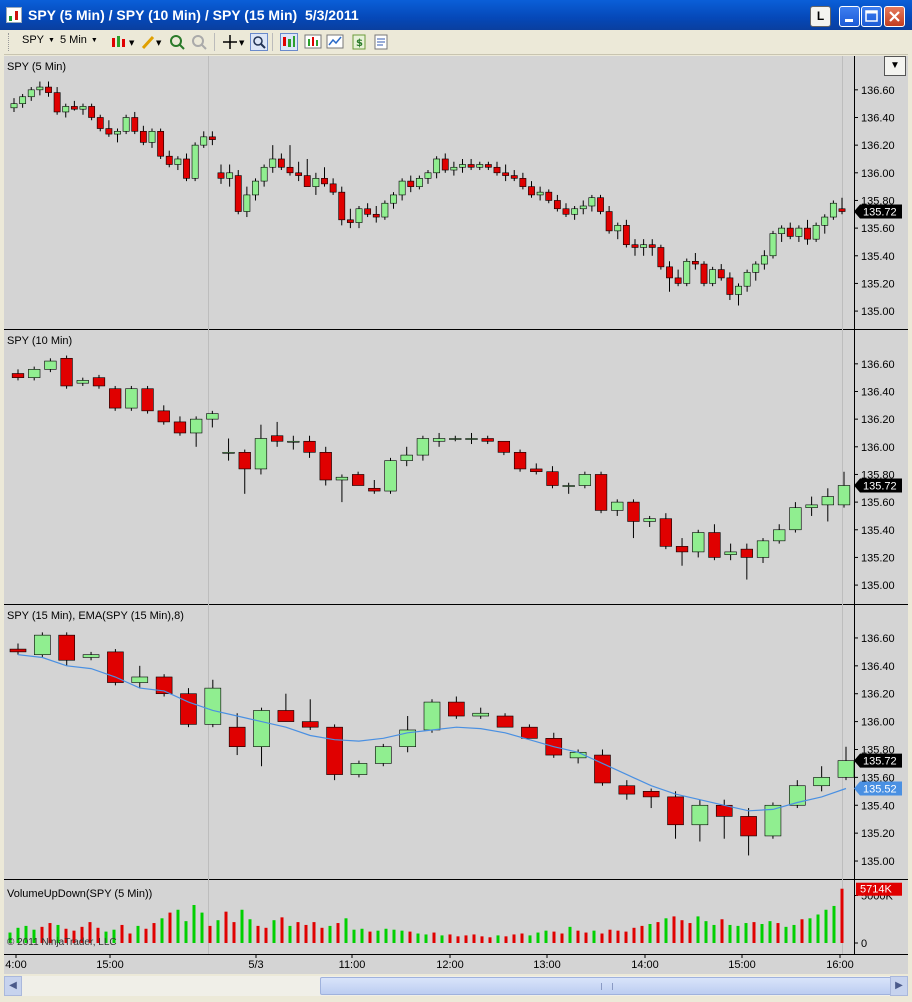  Describe the element at coordinates (289, 42) in the screenshot. I see `data-box-icon` at that location.